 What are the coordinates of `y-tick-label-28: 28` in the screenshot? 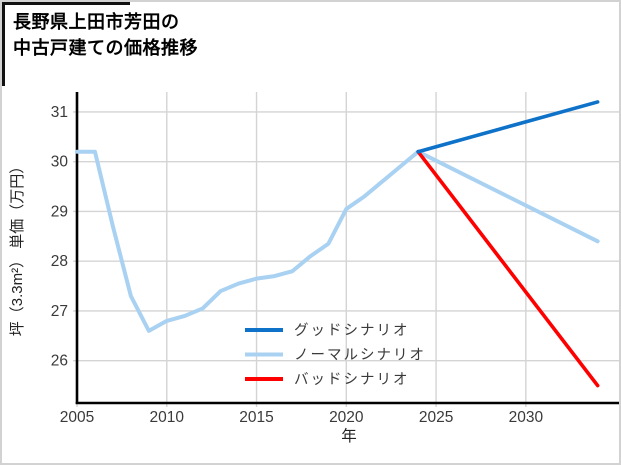 It's located at (59, 261).